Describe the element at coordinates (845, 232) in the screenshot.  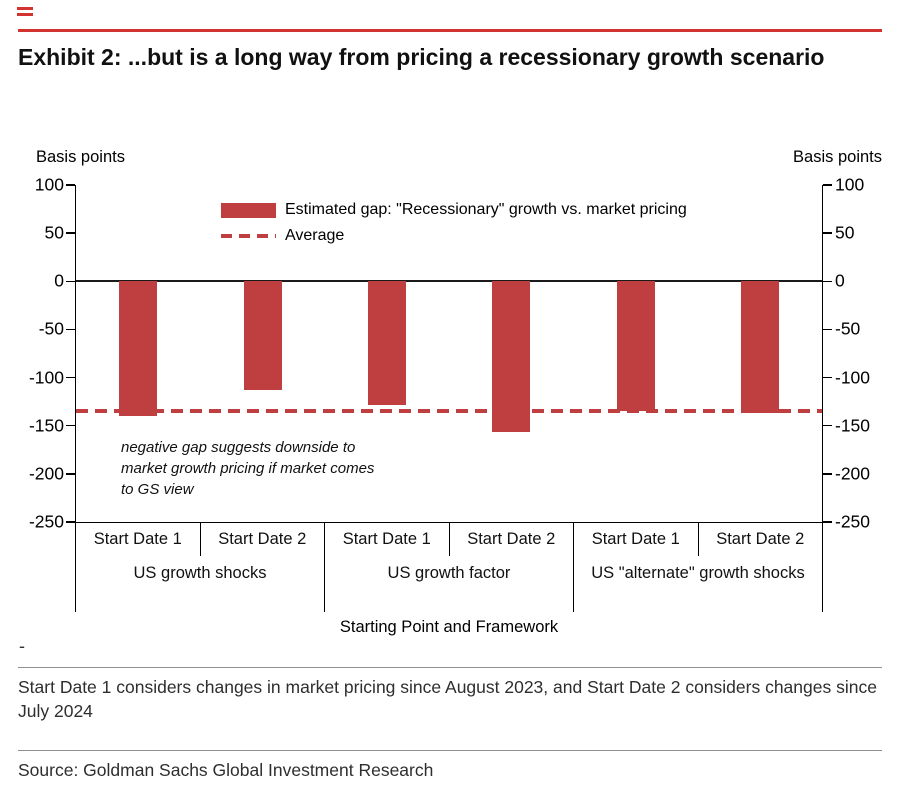
I see `y-tick-label-right: 50` at that location.